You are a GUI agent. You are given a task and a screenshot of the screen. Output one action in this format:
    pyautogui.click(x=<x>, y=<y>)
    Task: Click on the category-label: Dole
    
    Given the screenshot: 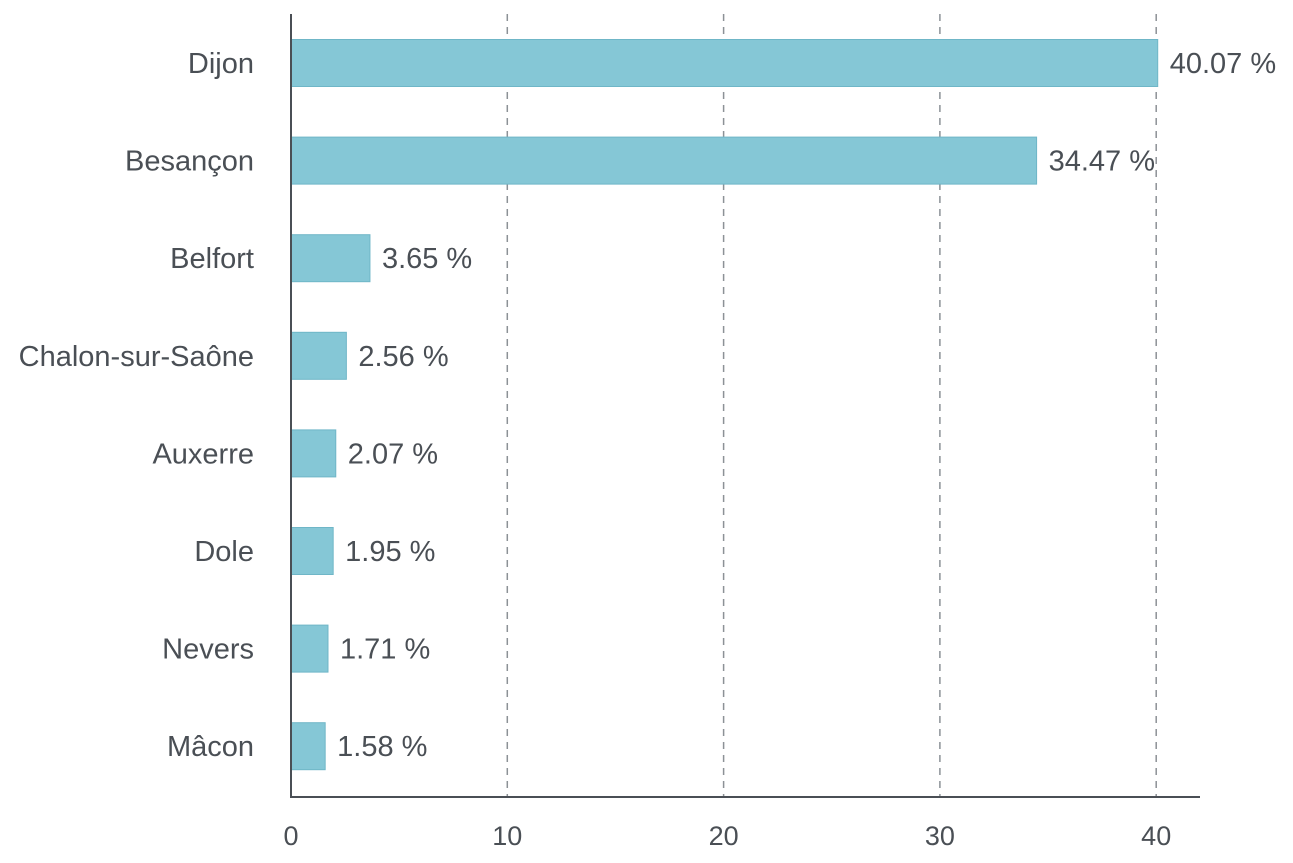 What is the action you would take?
    pyautogui.click(x=224, y=552)
    